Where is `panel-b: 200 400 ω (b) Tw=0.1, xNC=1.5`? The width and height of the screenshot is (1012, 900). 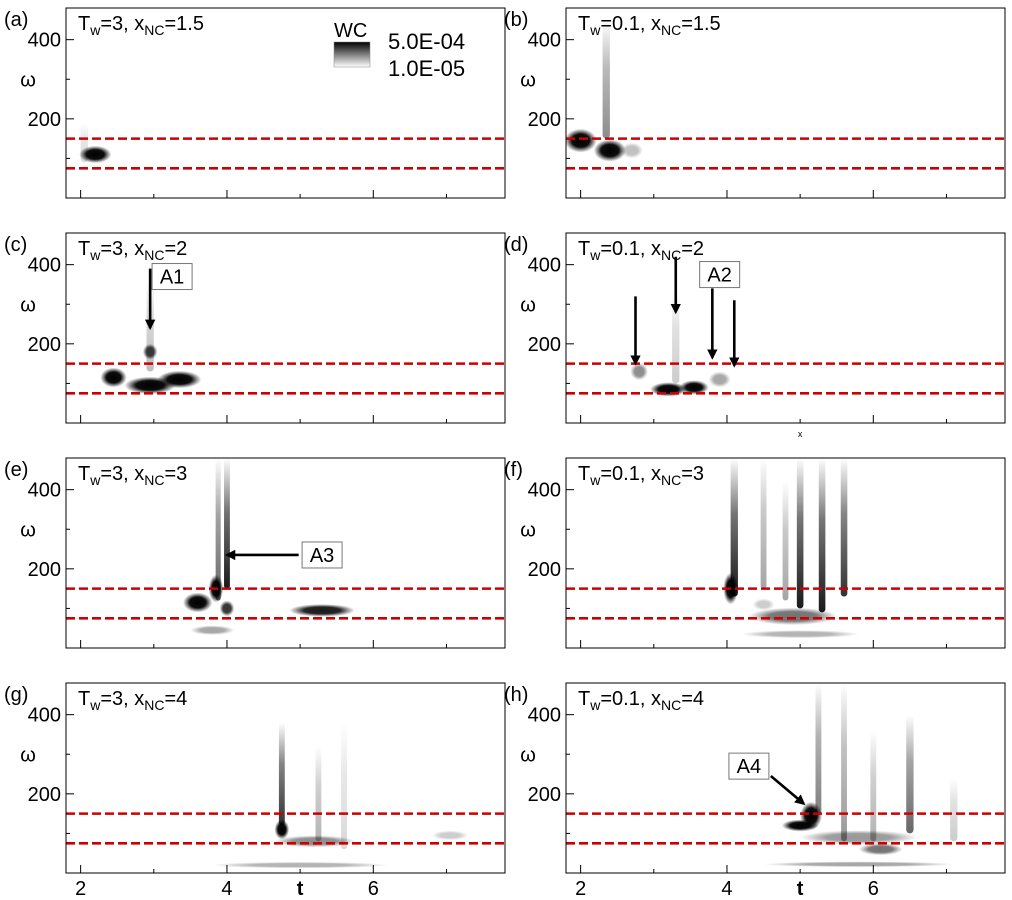
panel-b: 200 400 ω (b) Tw=0.1, xNC=1.5 is located at coordinates (755, 103).